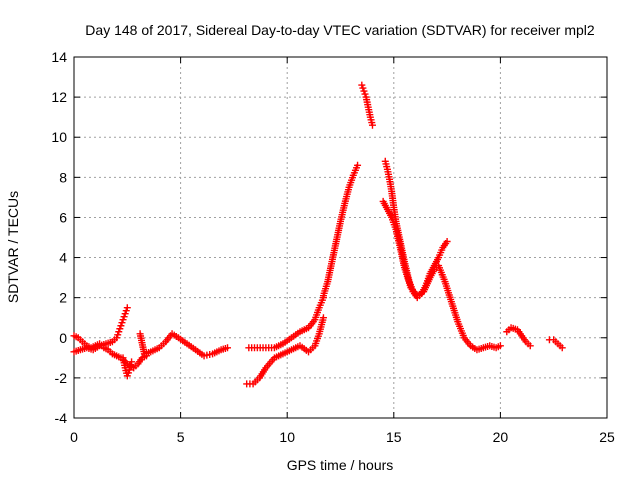 This screenshot has height=480, width=640. I want to click on x-tick-label: 15, so click(394, 437).